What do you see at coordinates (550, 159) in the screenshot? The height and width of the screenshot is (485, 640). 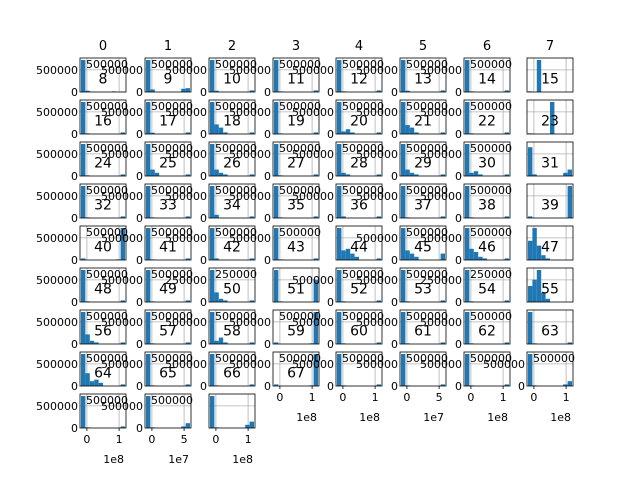 I see `subplot-23: 31` at bounding box center [550, 159].